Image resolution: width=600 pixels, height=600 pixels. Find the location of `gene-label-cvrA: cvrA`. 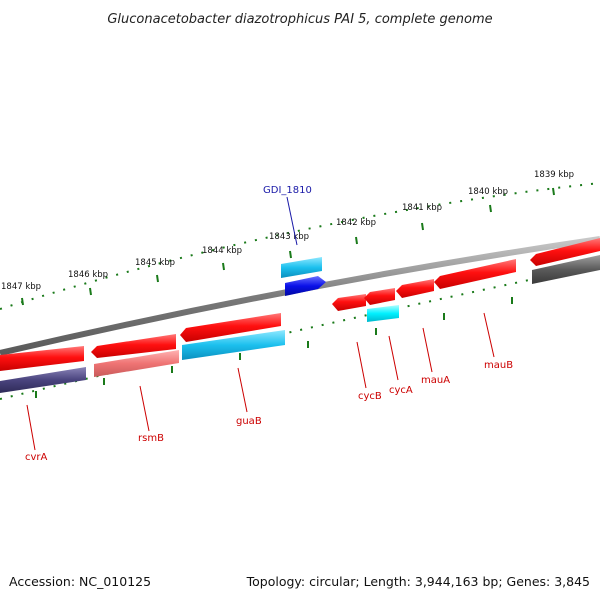

gene-label-cvrA: cvrA is located at coordinates (36, 457).